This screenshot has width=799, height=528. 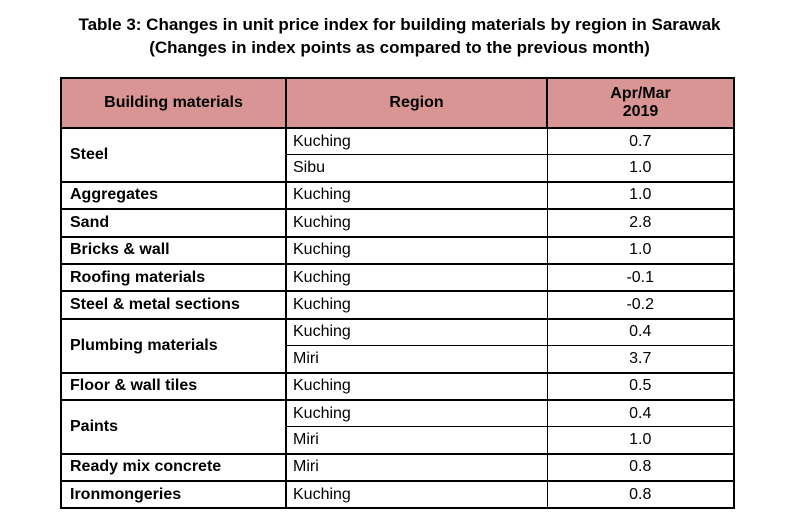 I want to click on table-row: Floor & wall tiles Kuching 0.5, so click(x=397, y=386).